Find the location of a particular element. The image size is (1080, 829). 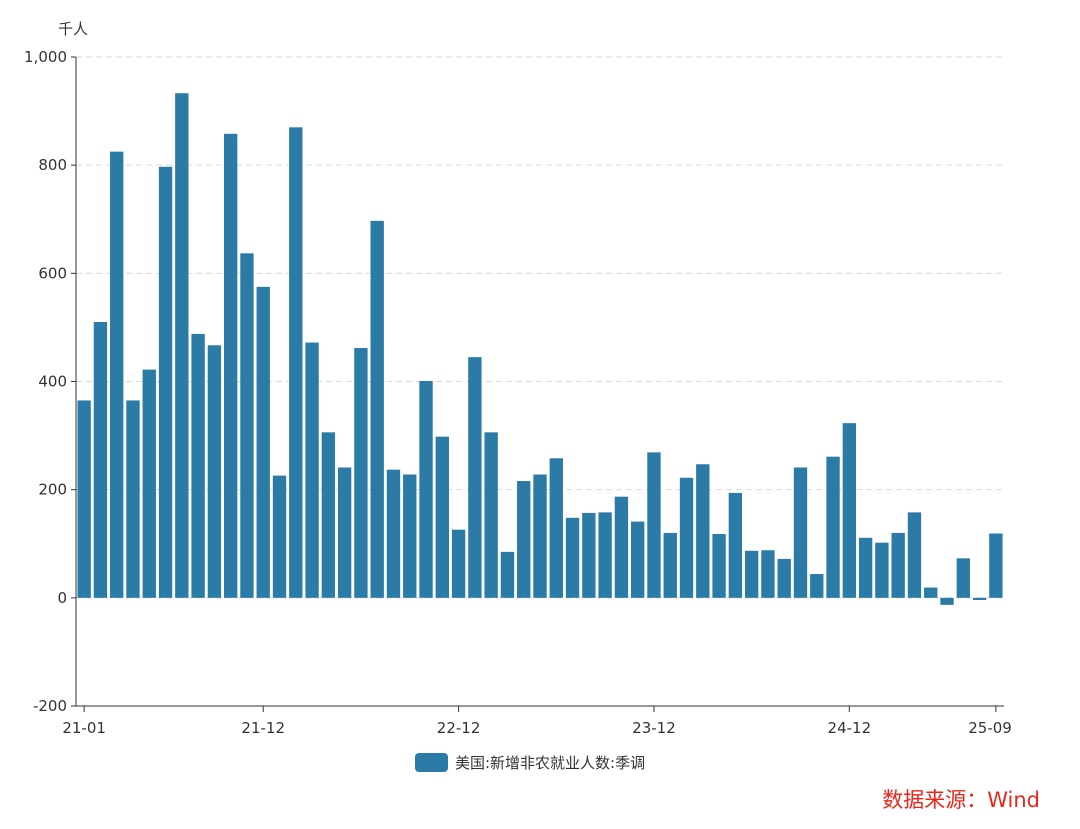

legend-swatch is located at coordinates (431, 762).